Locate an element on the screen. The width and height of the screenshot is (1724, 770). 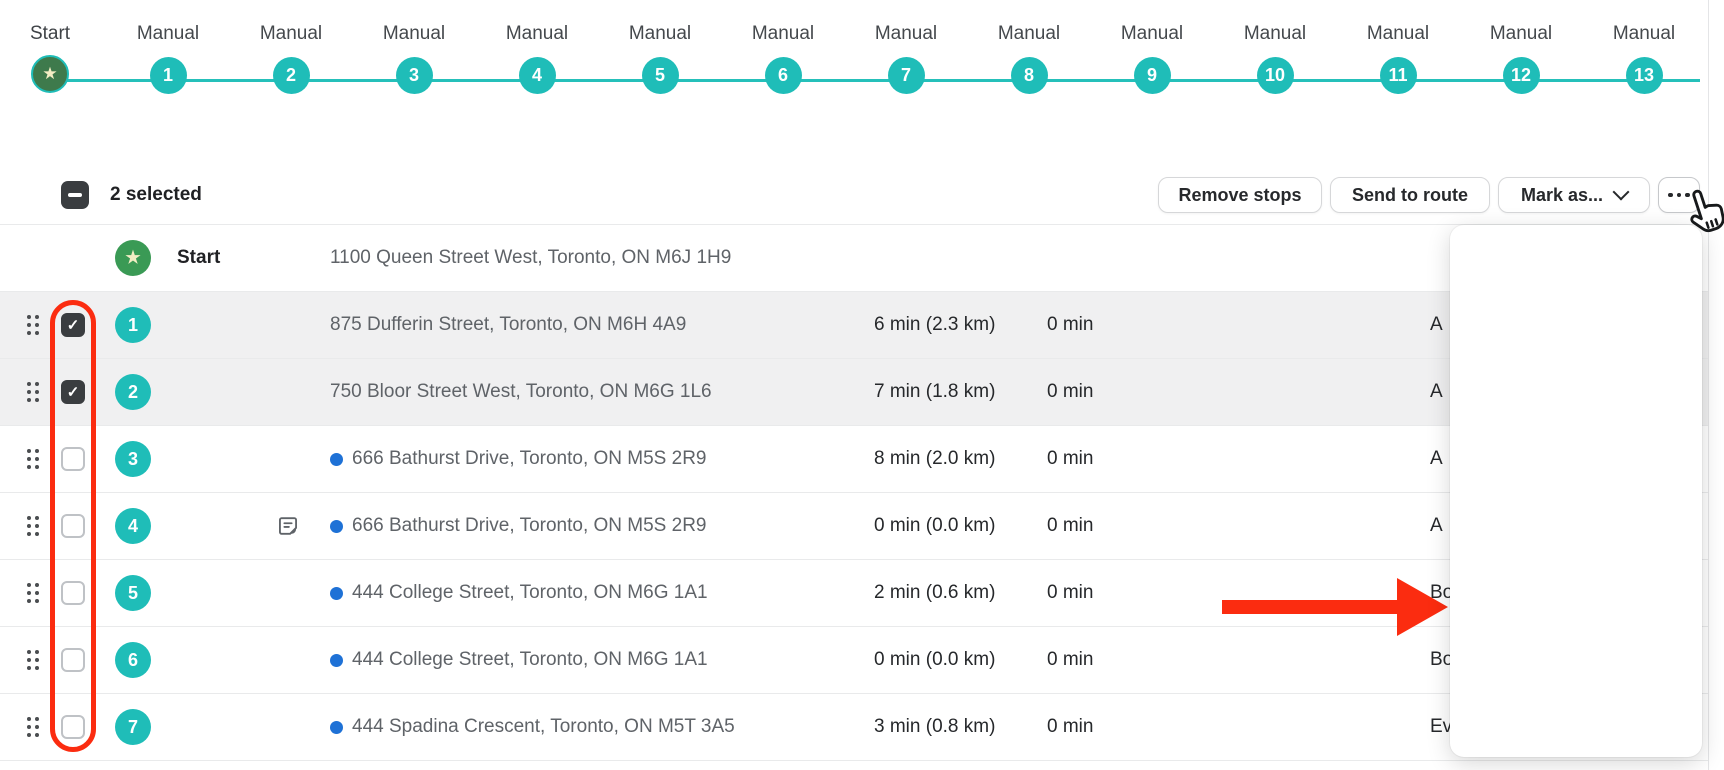
timeline-stop-node: Manual 1 is located at coordinates (168, 58).